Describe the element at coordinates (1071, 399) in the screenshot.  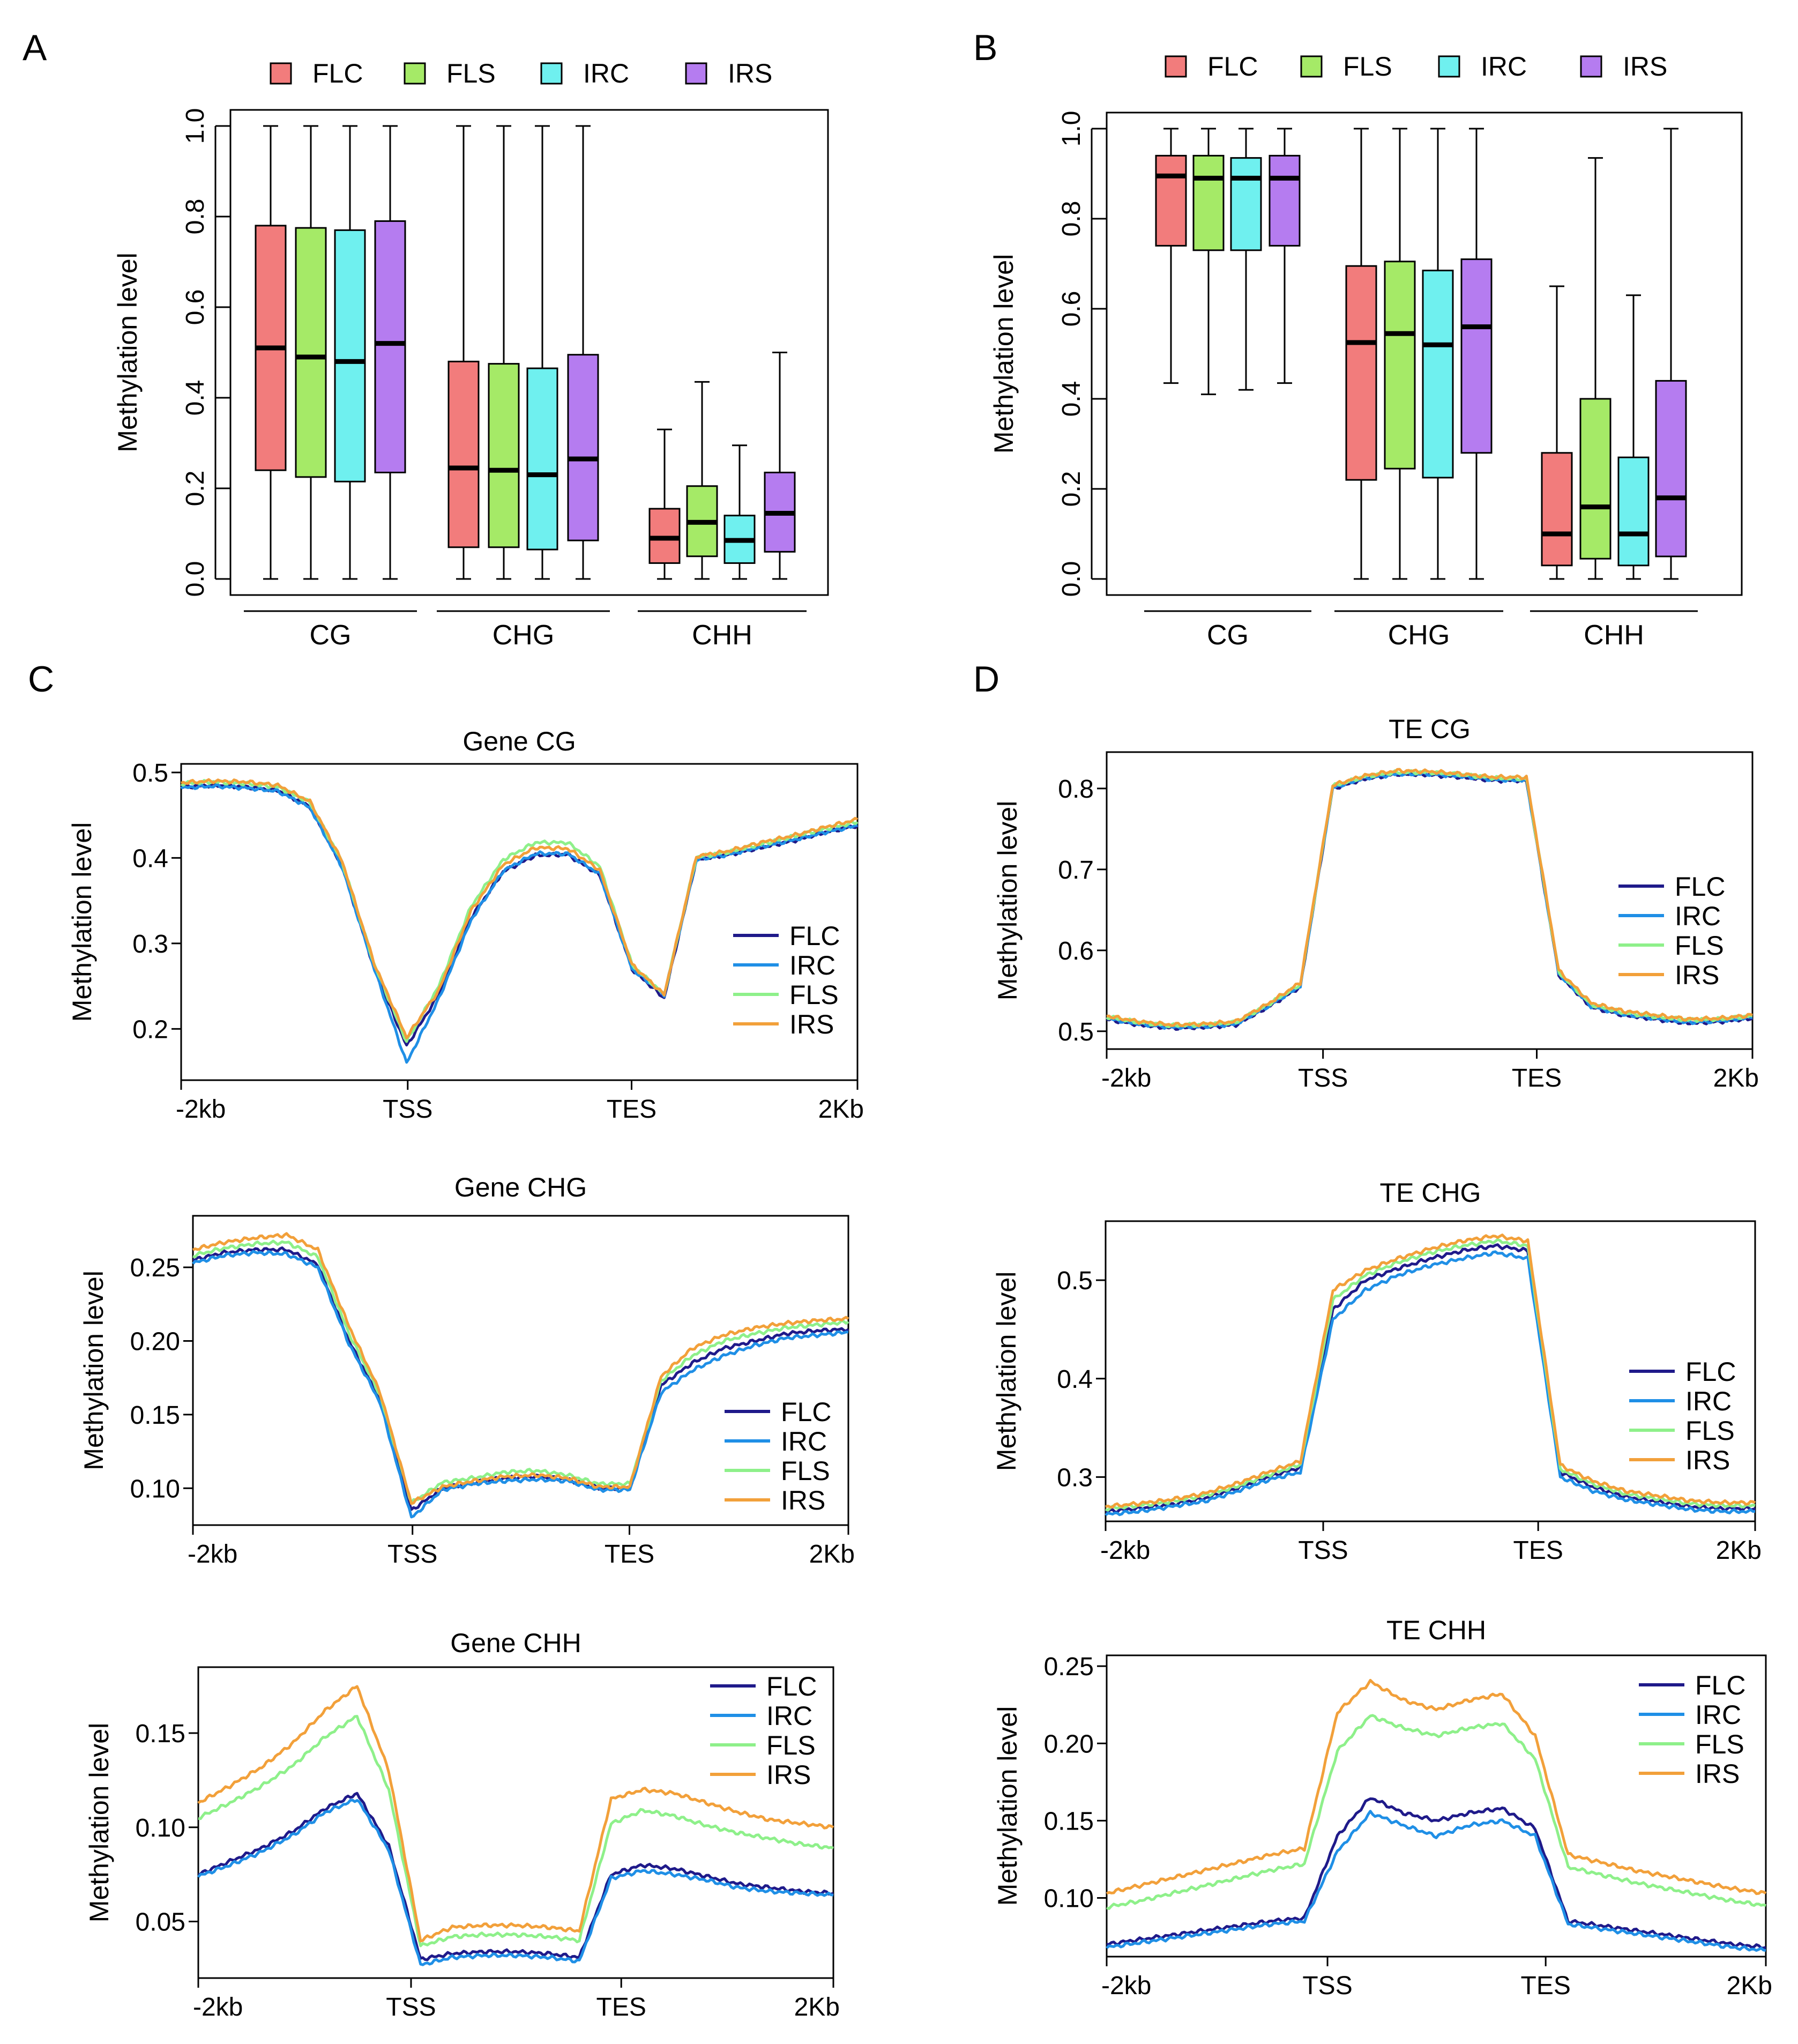
I see `y-tick-label: 0.4` at that location.